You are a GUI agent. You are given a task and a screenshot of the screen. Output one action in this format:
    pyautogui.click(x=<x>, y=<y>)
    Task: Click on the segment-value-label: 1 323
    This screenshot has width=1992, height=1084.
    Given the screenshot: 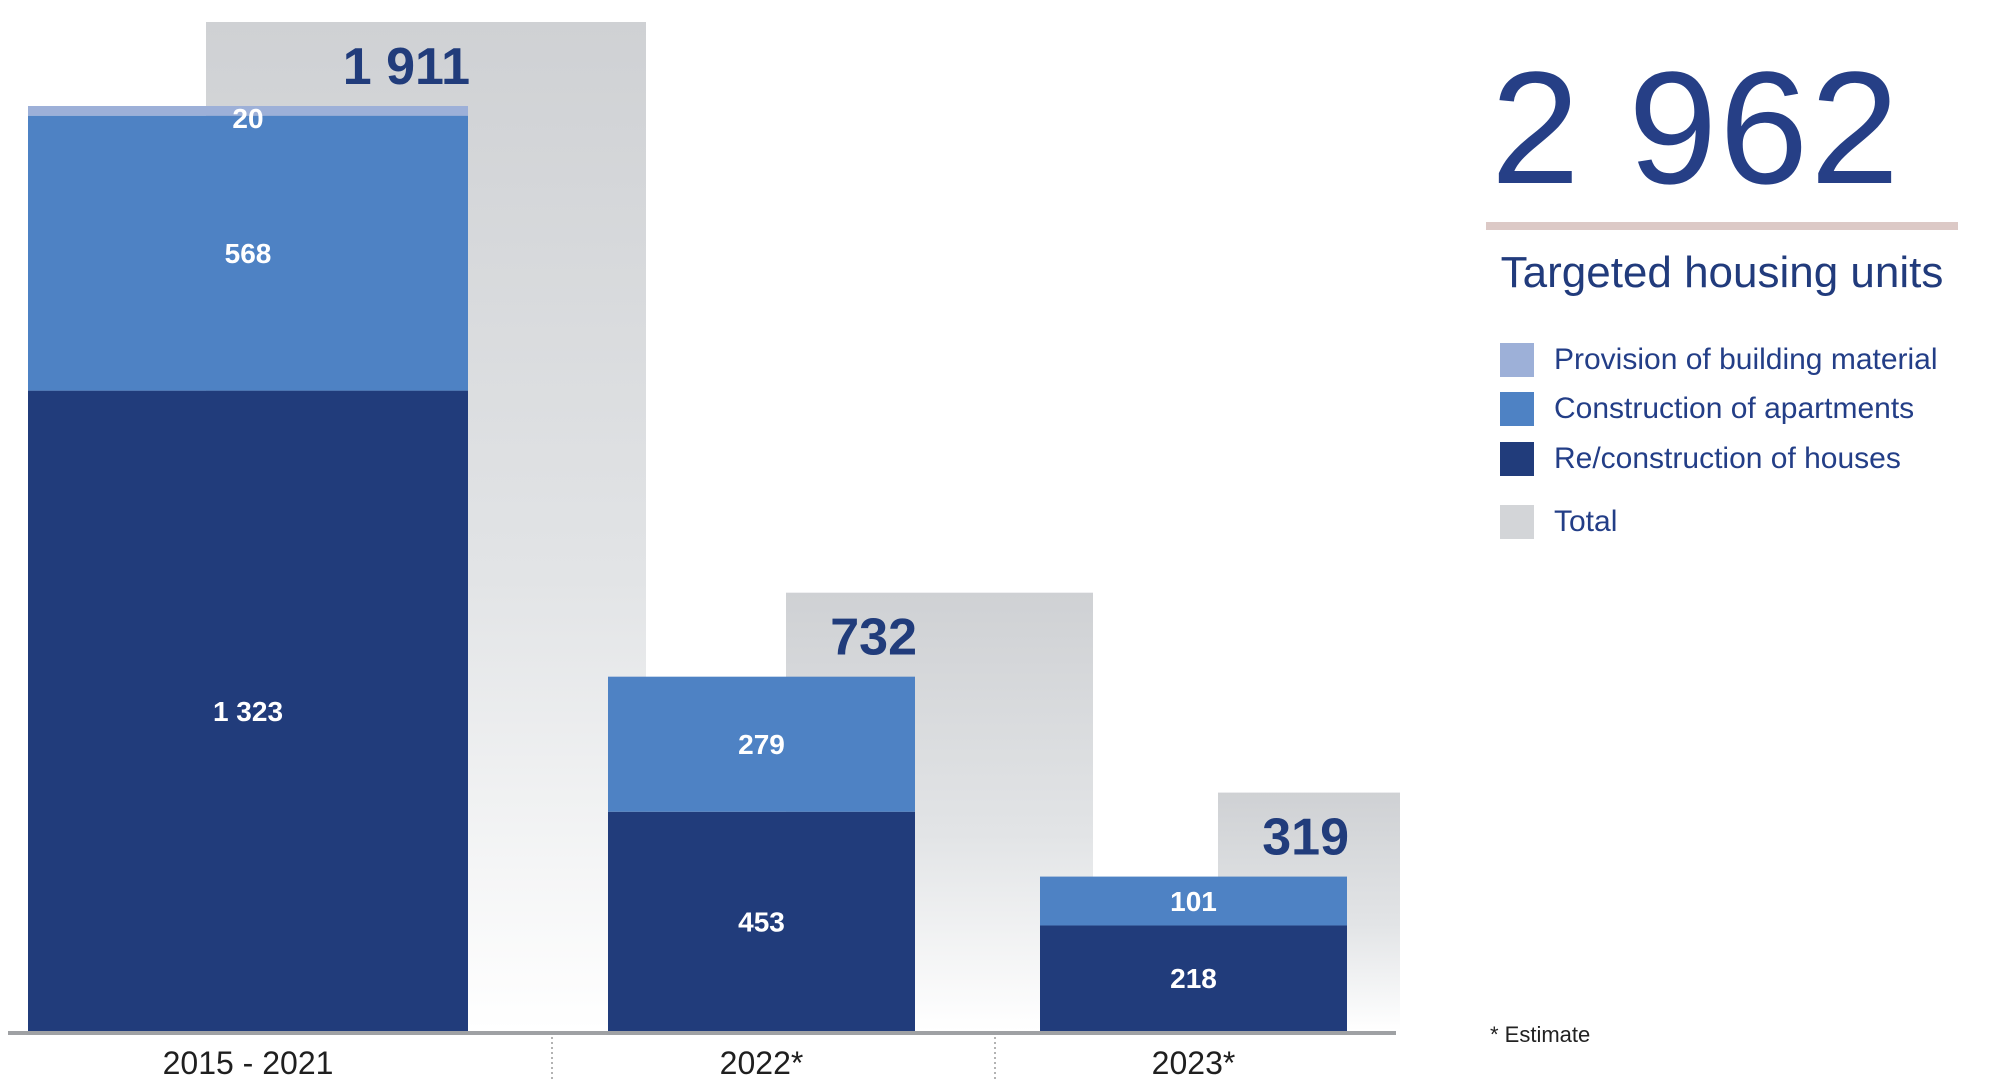 What is the action you would take?
    pyautogui.click(x=248, y=711)
    